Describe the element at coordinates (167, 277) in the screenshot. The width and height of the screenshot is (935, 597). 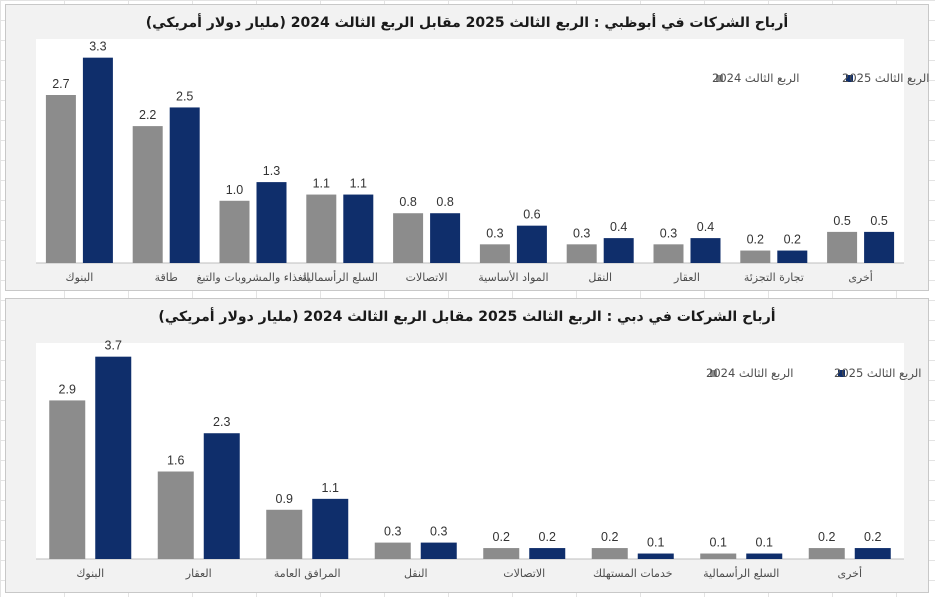
I see `category-label: طاقة` at that location.